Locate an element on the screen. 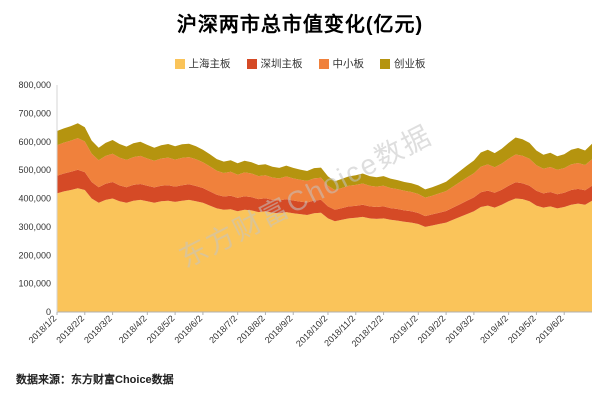 This screenshot has width=600, height=401. y-axis-label: 400,000 is located at coordinates (34, 199).